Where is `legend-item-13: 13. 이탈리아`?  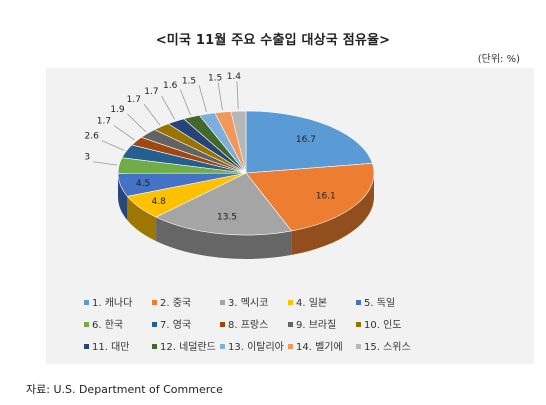 legend-item-13: 13. 이탈리아 is located at coordinates (252, 345).